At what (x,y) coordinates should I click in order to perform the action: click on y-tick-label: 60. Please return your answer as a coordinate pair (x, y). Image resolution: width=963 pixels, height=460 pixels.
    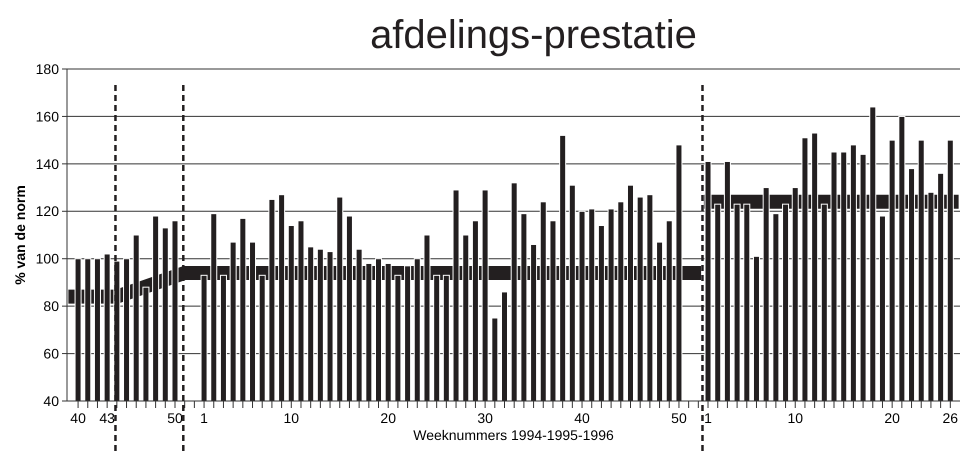
    Looking at the image, I should click on (51, 353).